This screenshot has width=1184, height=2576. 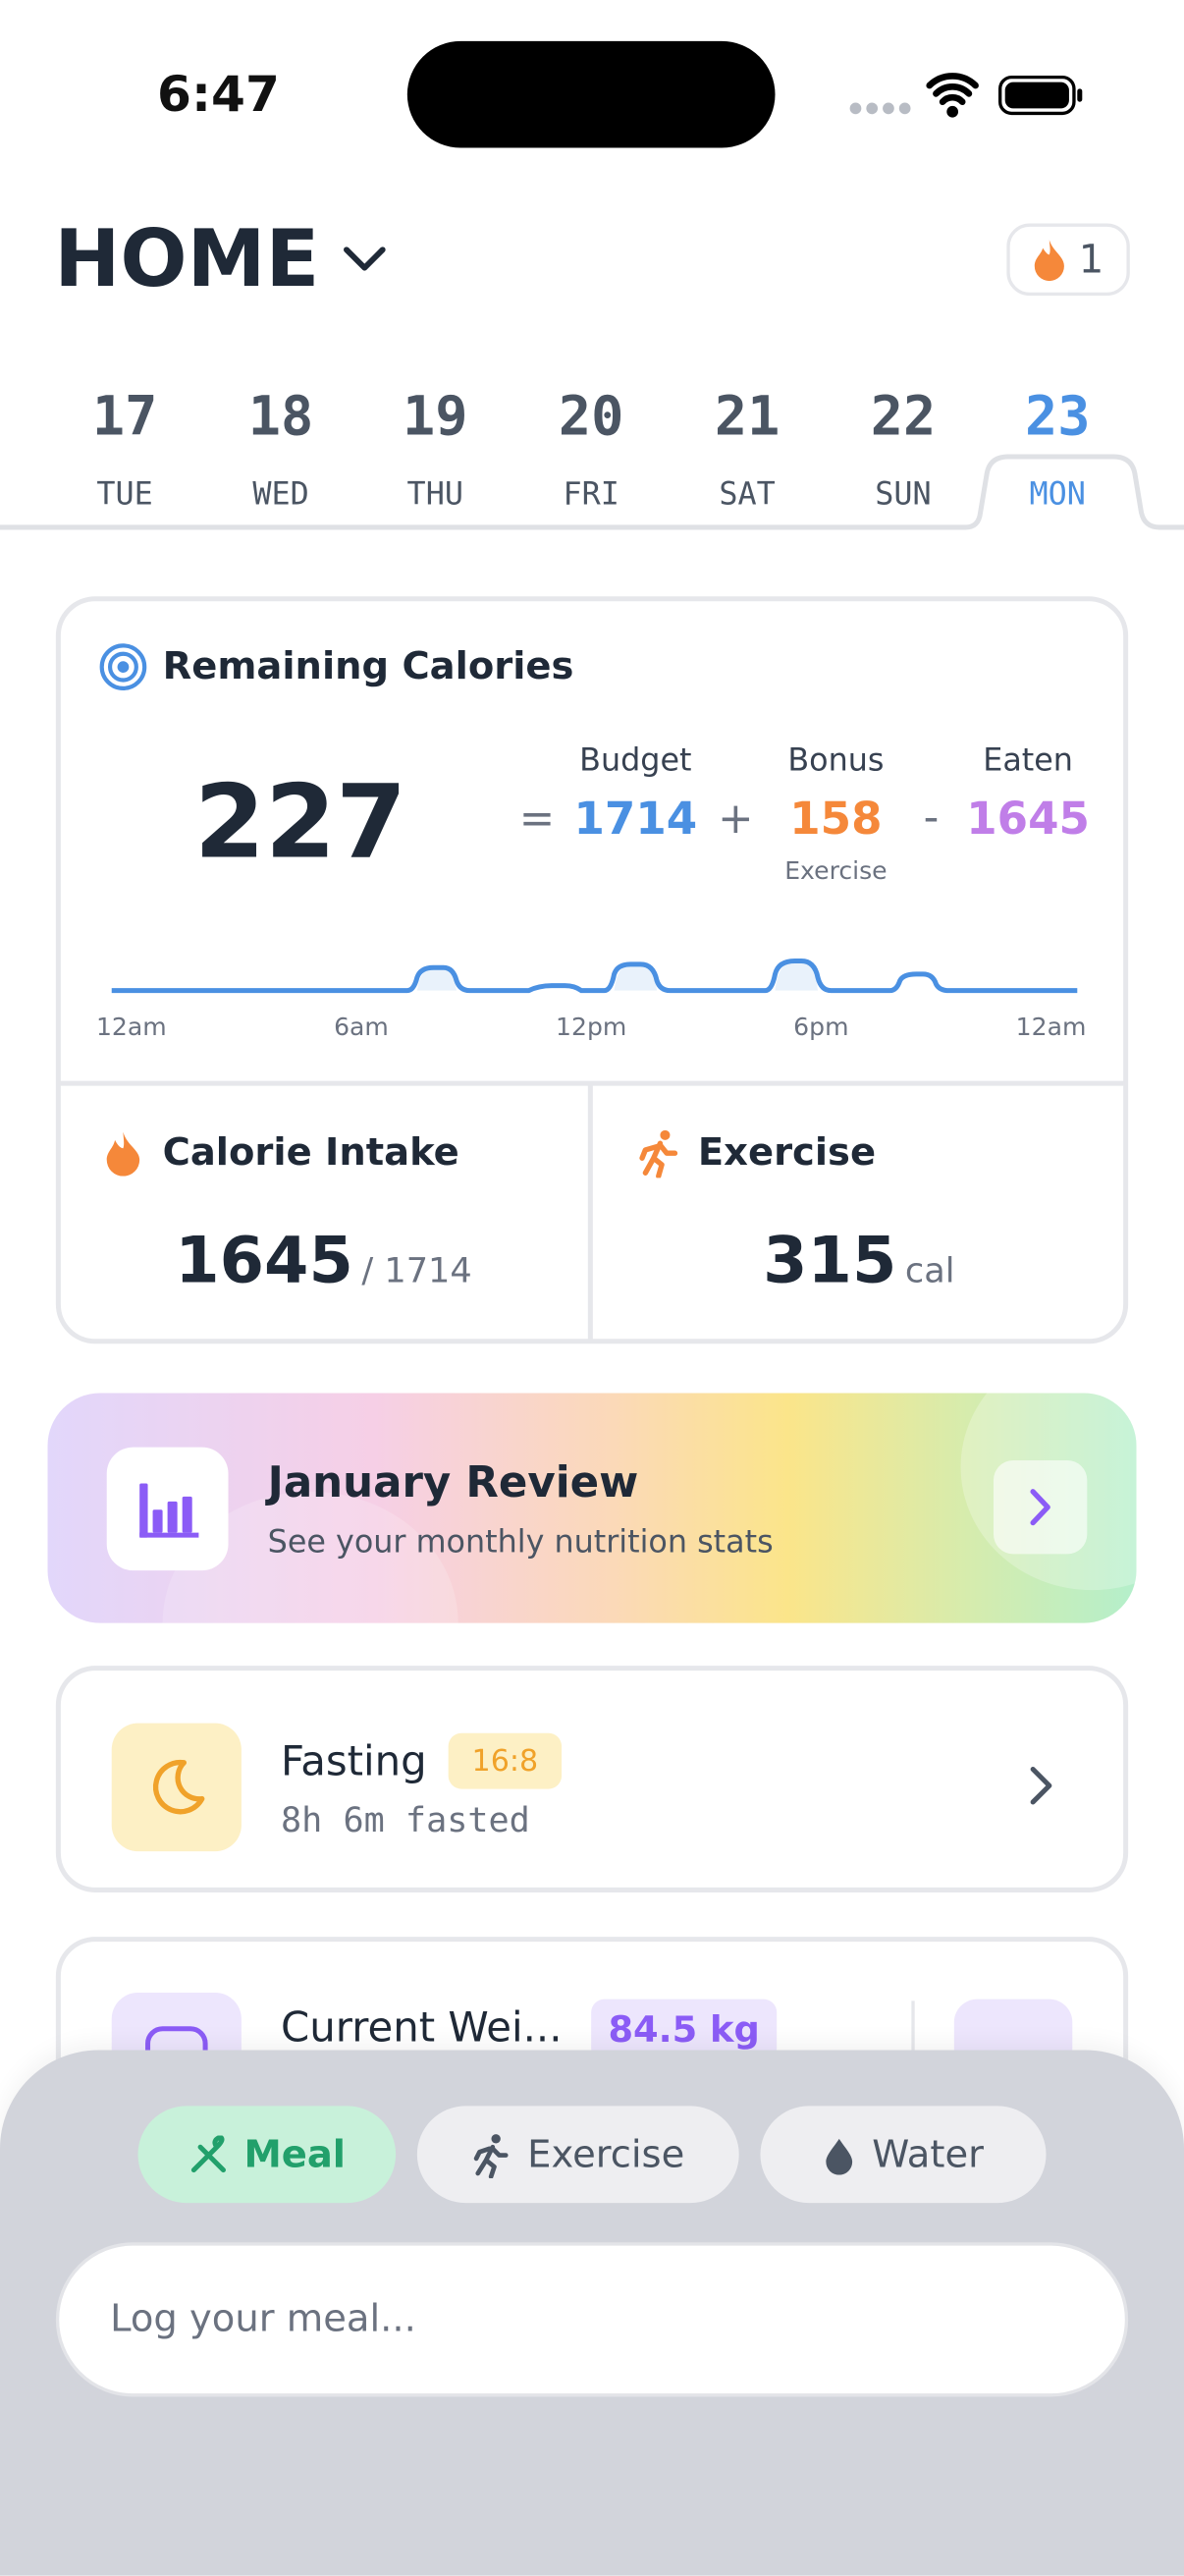 I want to click on status-icons, so click(x=966, y=95).